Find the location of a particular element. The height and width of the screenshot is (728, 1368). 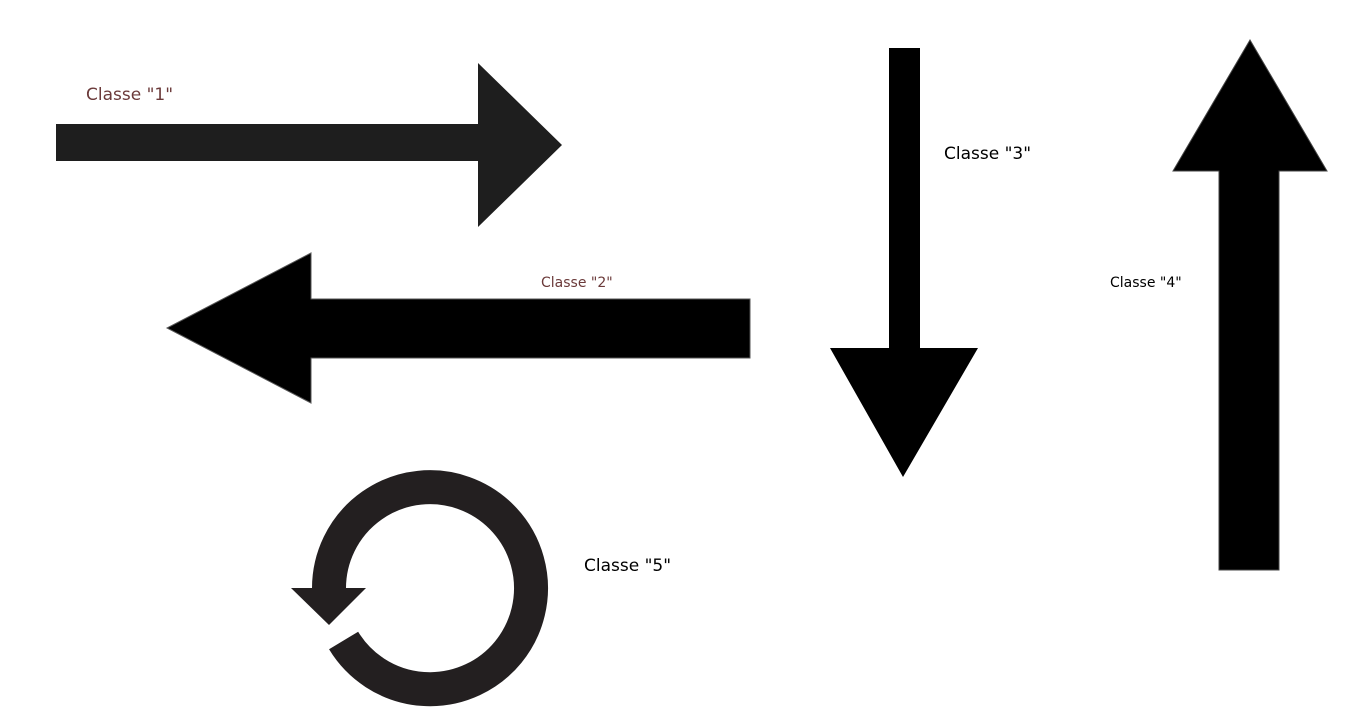

class-4-label: Classe "4" is located at coordinates (1146, 283).